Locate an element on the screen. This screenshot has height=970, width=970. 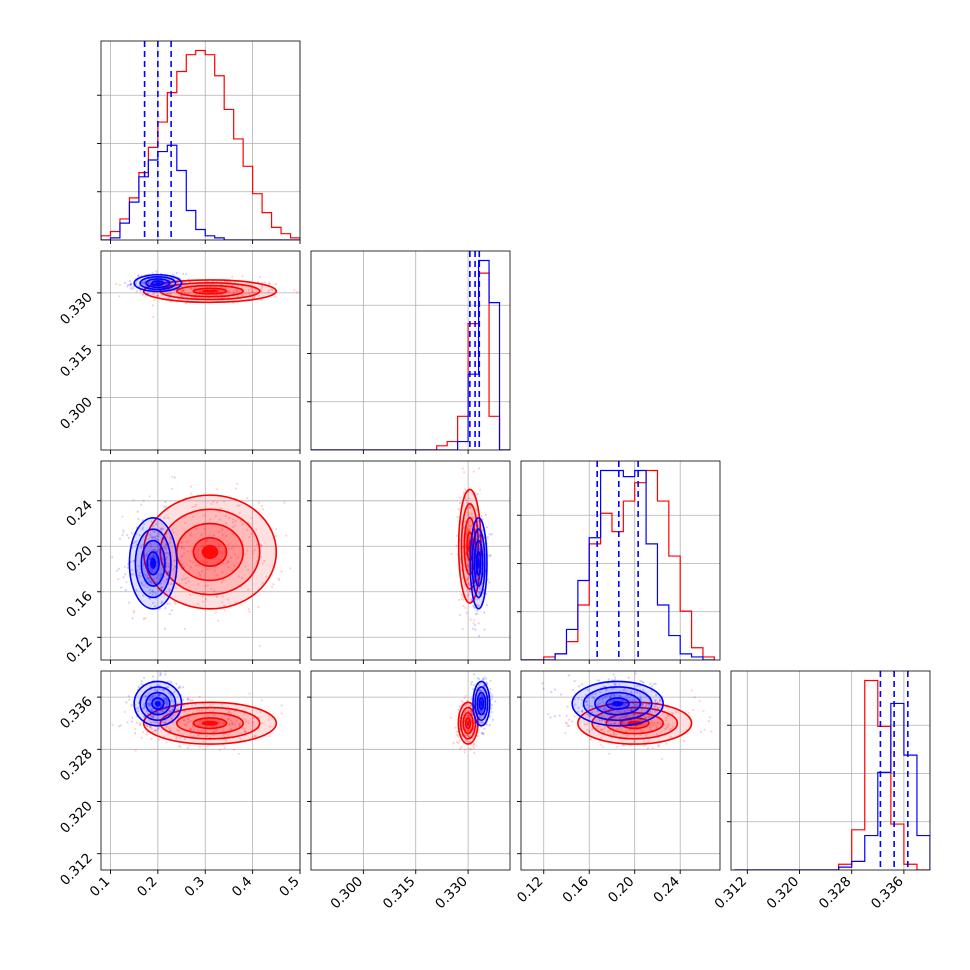
contour-blue is located at coordinates (153, 563).